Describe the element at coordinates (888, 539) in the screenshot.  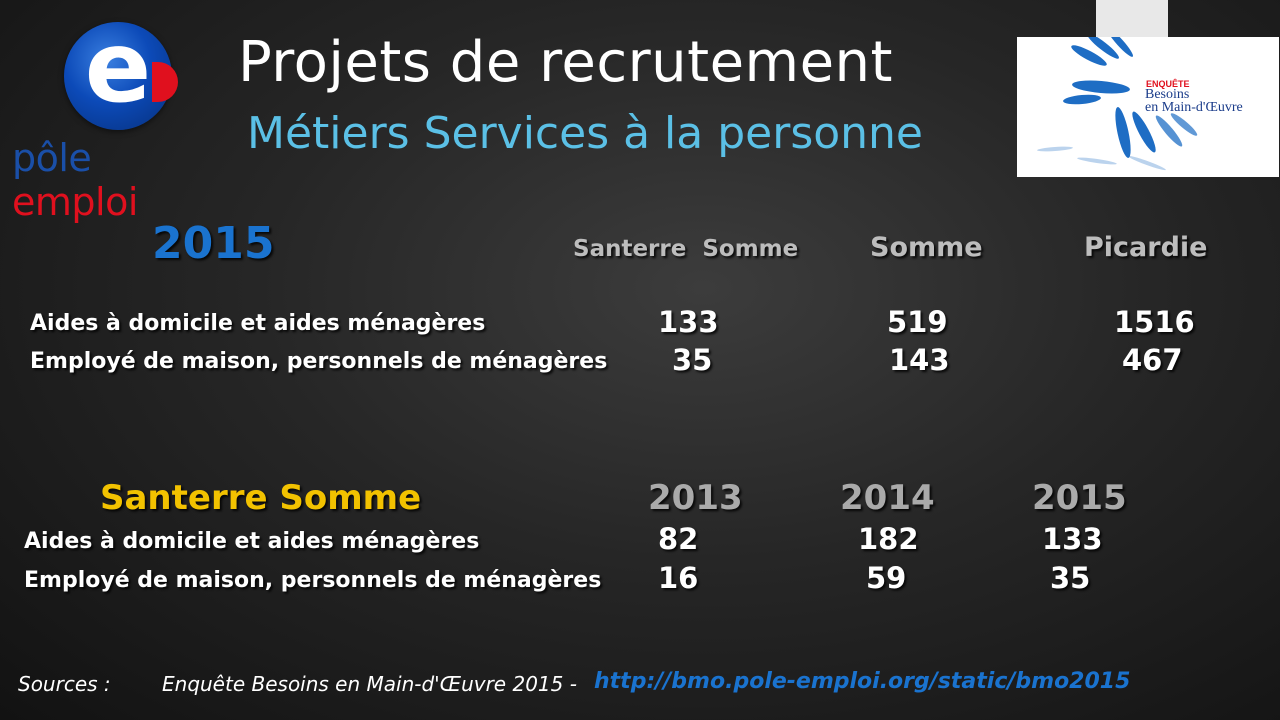
I see `table2-row1-value: 182` at that location.